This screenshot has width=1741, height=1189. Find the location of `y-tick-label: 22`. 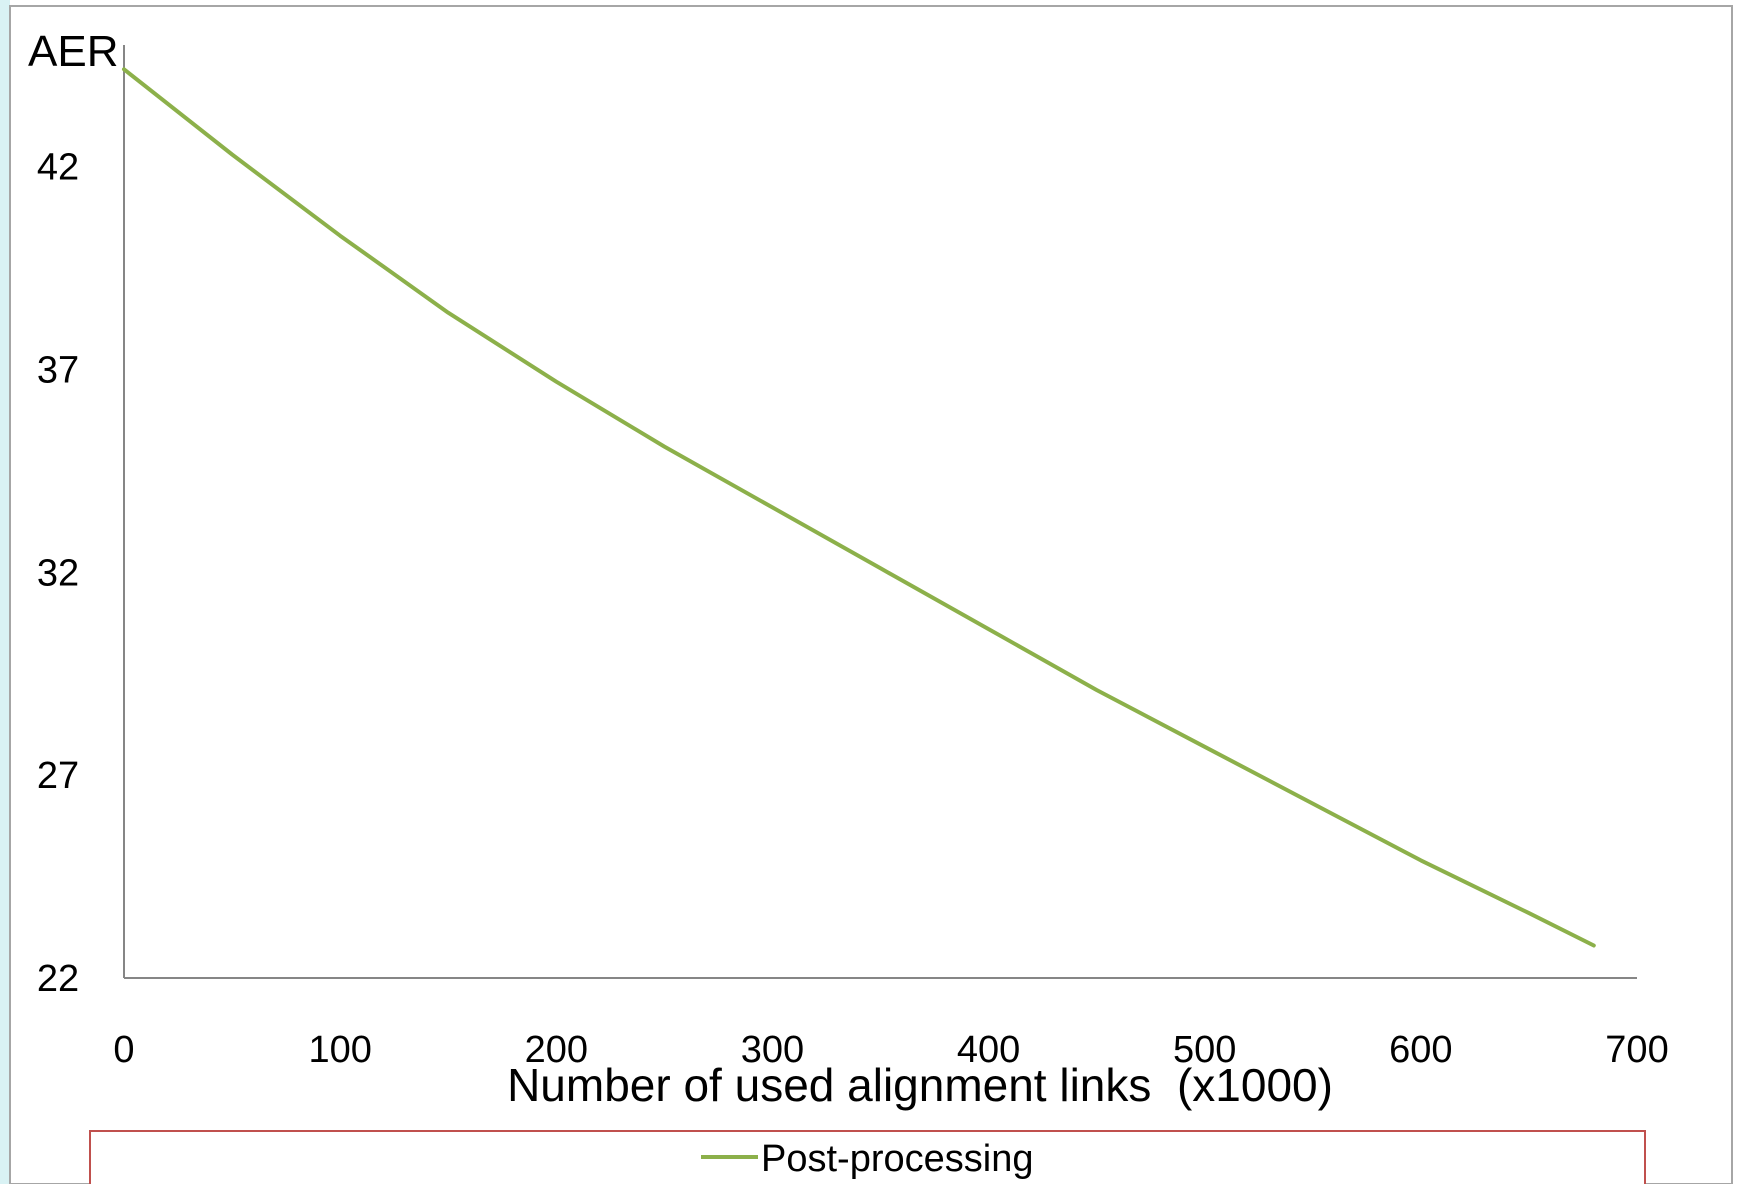

y-tick-label: 22 is located at coordinates (58, 979).